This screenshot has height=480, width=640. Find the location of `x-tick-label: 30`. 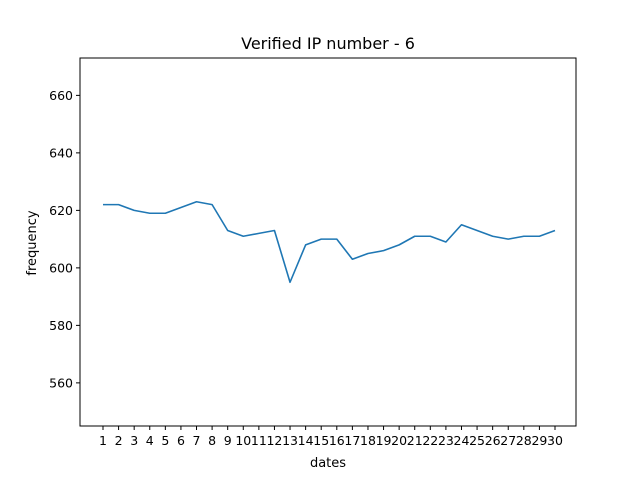

x-tick-label: 30 is located at coordinates (555, 440).